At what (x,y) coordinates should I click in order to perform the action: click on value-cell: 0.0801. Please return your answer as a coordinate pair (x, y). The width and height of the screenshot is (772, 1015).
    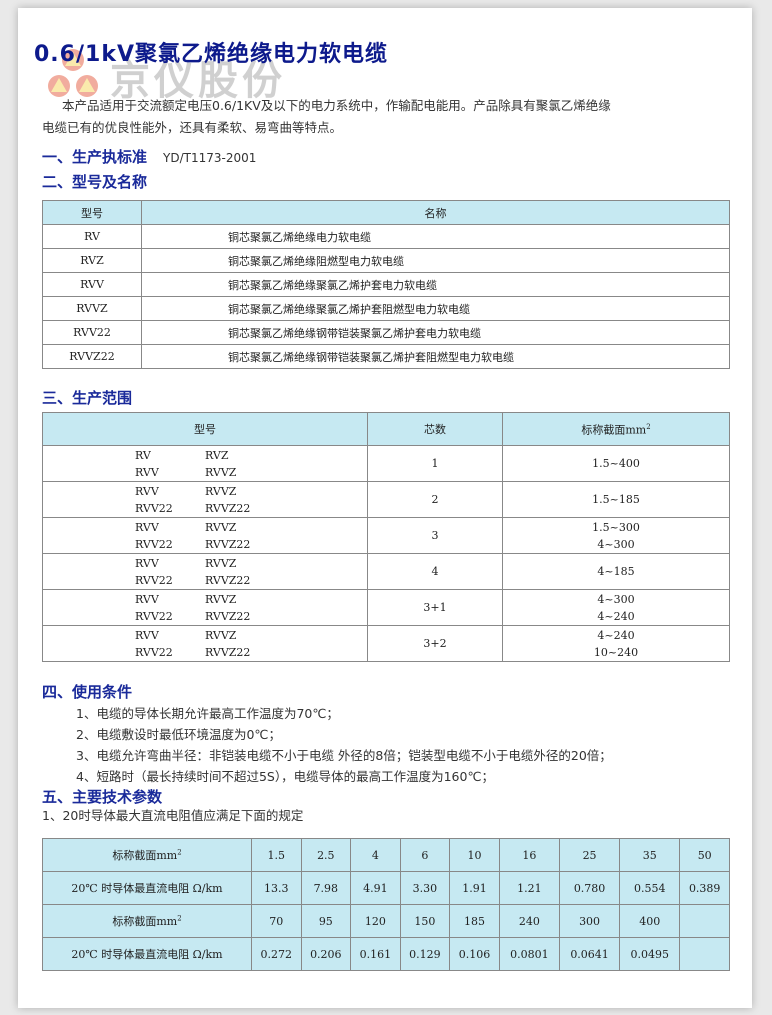
    Looking at the image, I should click on (529, 954).